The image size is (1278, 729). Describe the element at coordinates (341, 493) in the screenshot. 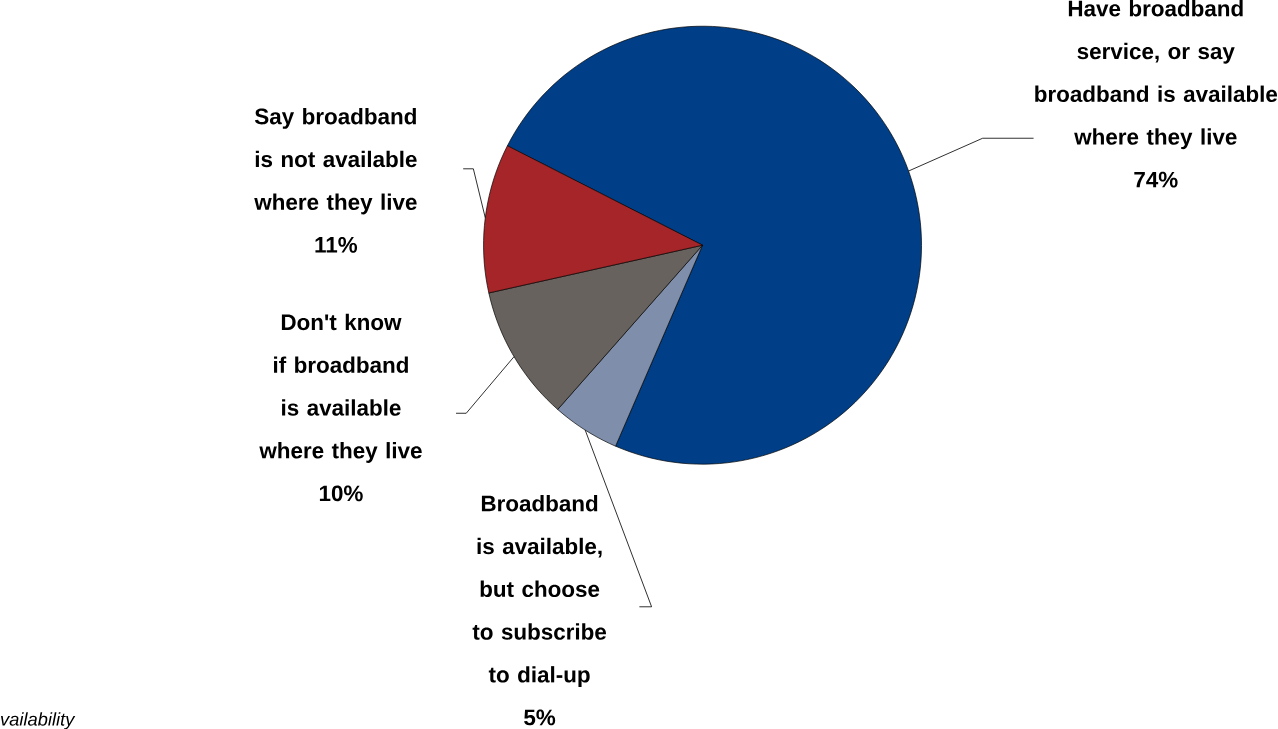

I see `data-label: 10%` at that location.